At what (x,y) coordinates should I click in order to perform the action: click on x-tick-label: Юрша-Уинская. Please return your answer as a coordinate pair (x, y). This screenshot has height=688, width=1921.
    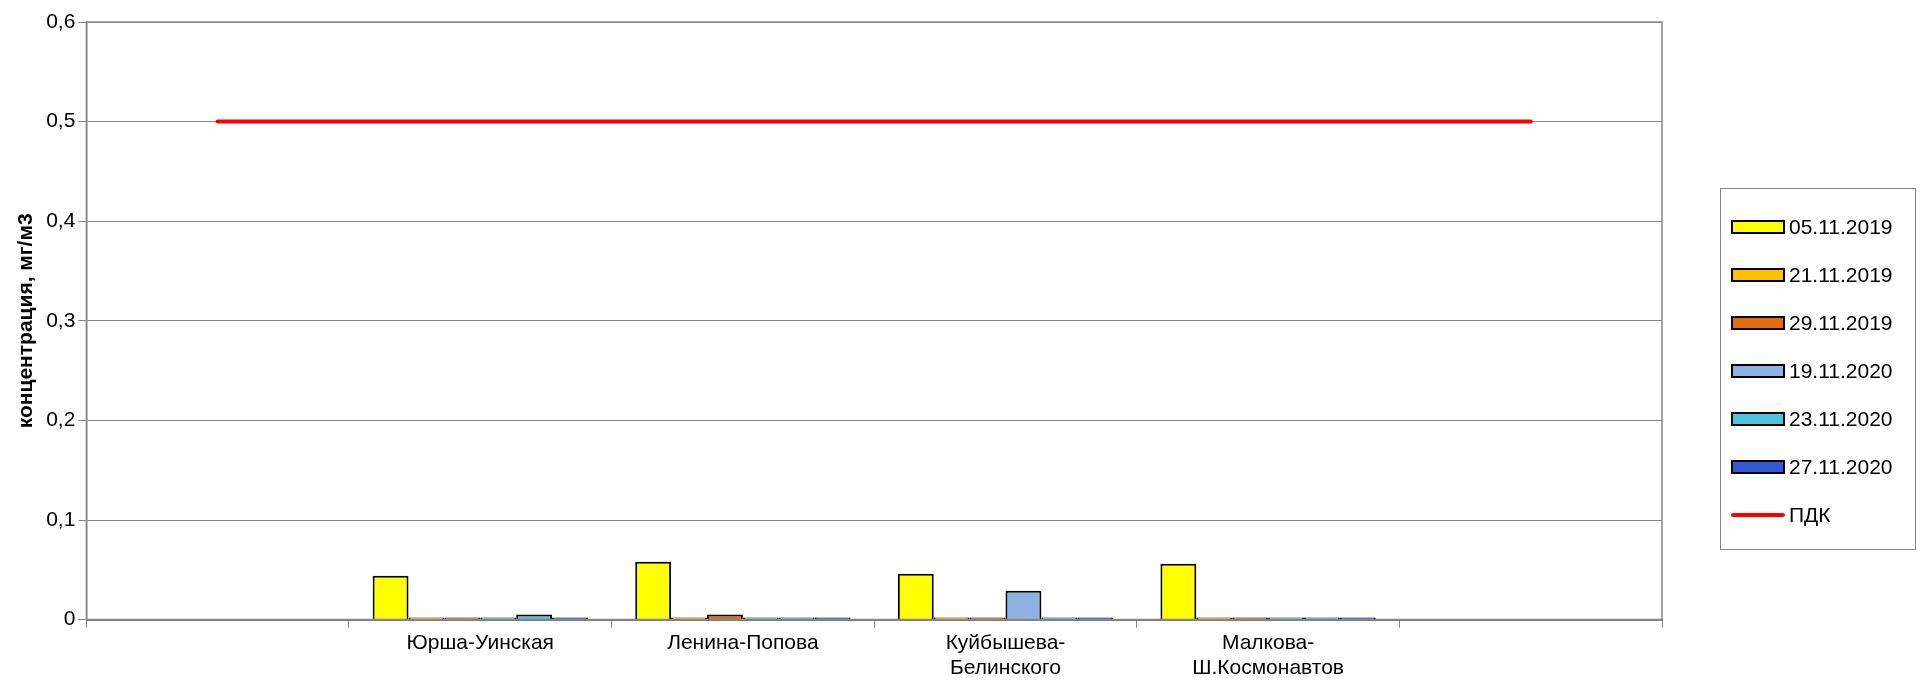
    Looking at the image, I should click on (480, 641).